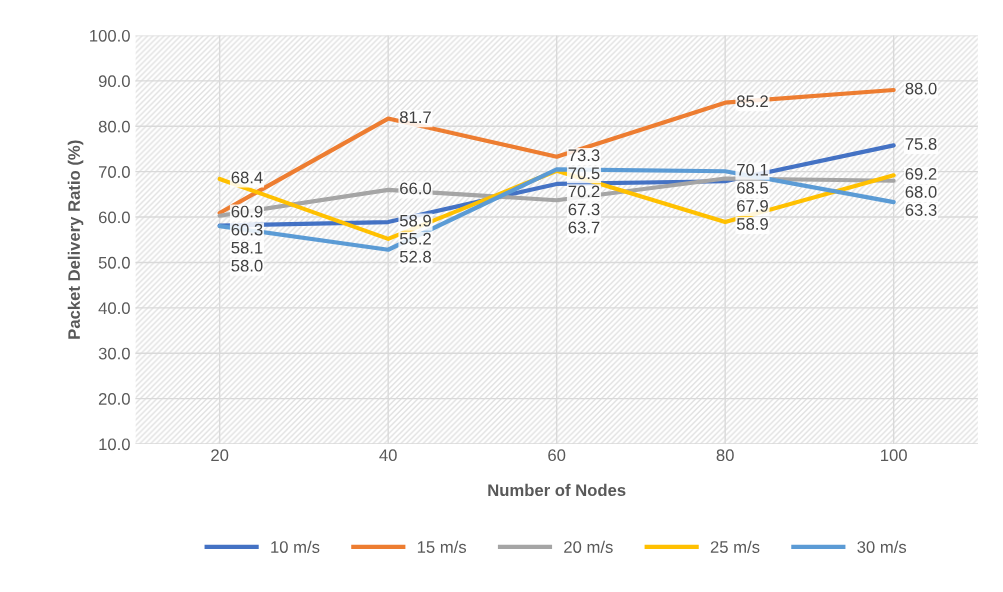  Describe the element at coordinates (114, 126) in the screenshot. I see `y-tick-label: 80.0` at that location.